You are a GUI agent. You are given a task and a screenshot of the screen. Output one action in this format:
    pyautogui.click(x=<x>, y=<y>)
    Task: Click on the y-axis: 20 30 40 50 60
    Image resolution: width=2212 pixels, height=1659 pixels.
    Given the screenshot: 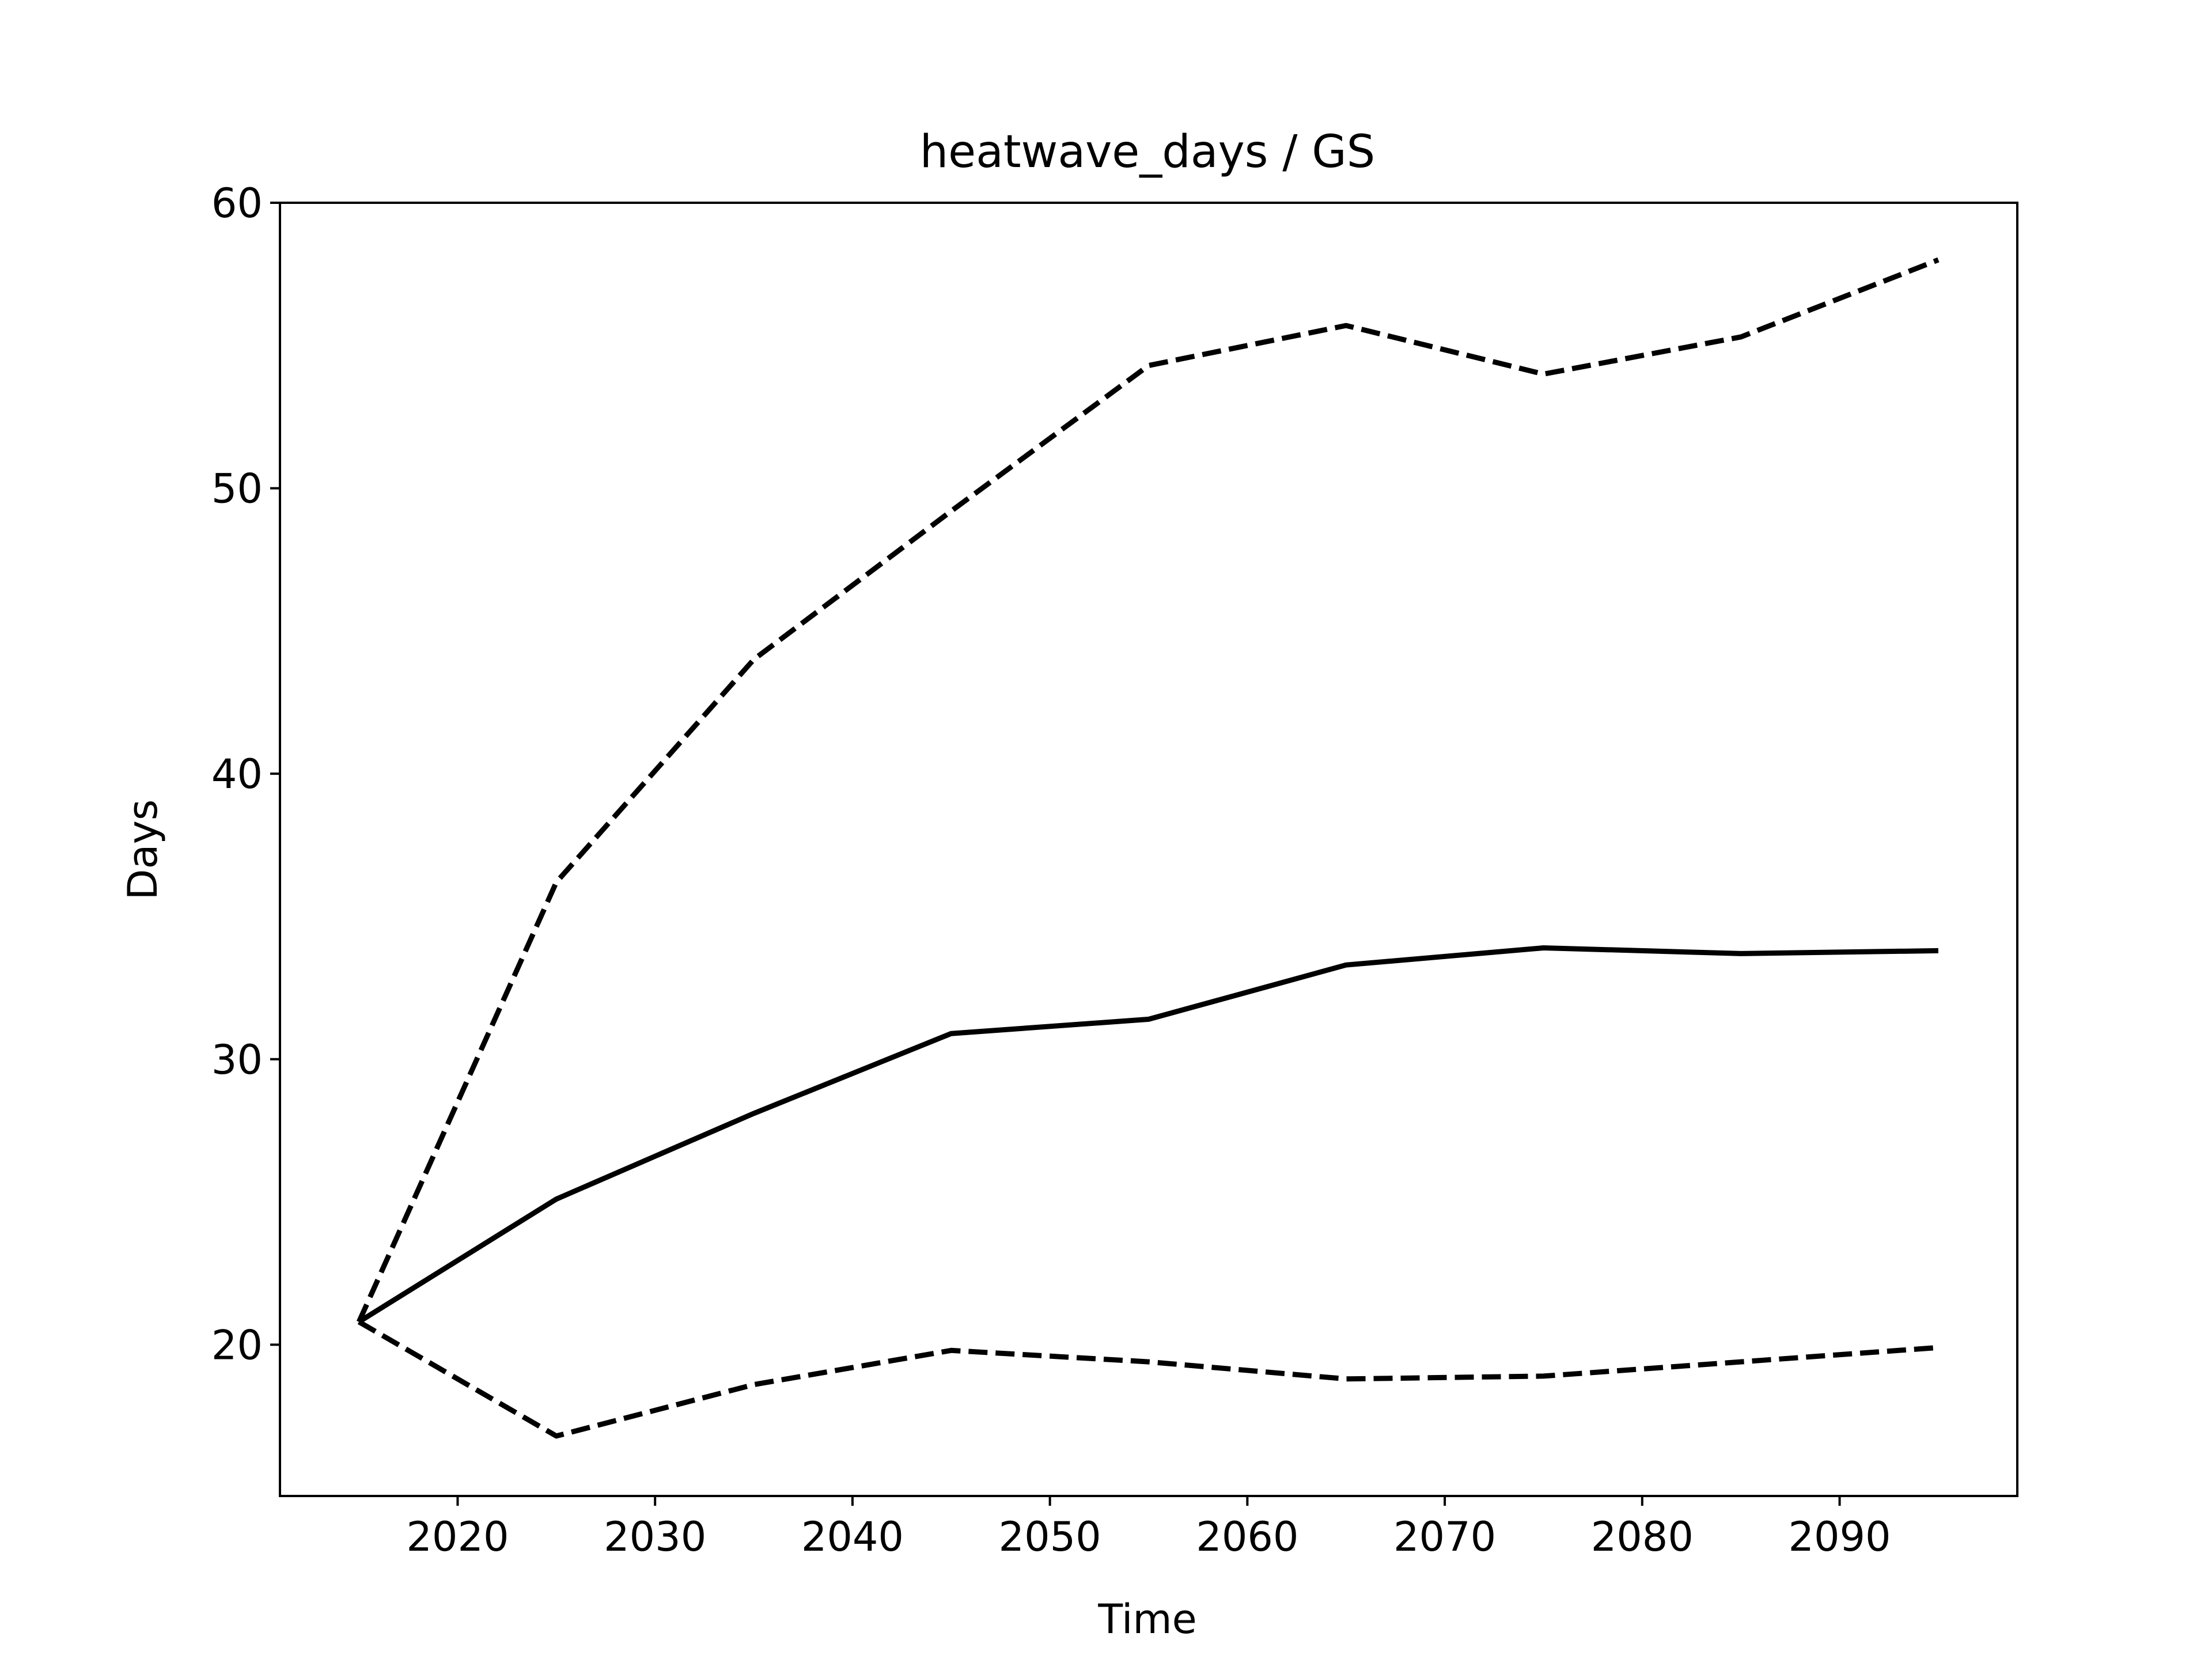 What is the action you would take?
    pyautogui.click(x=245, y=774)
    